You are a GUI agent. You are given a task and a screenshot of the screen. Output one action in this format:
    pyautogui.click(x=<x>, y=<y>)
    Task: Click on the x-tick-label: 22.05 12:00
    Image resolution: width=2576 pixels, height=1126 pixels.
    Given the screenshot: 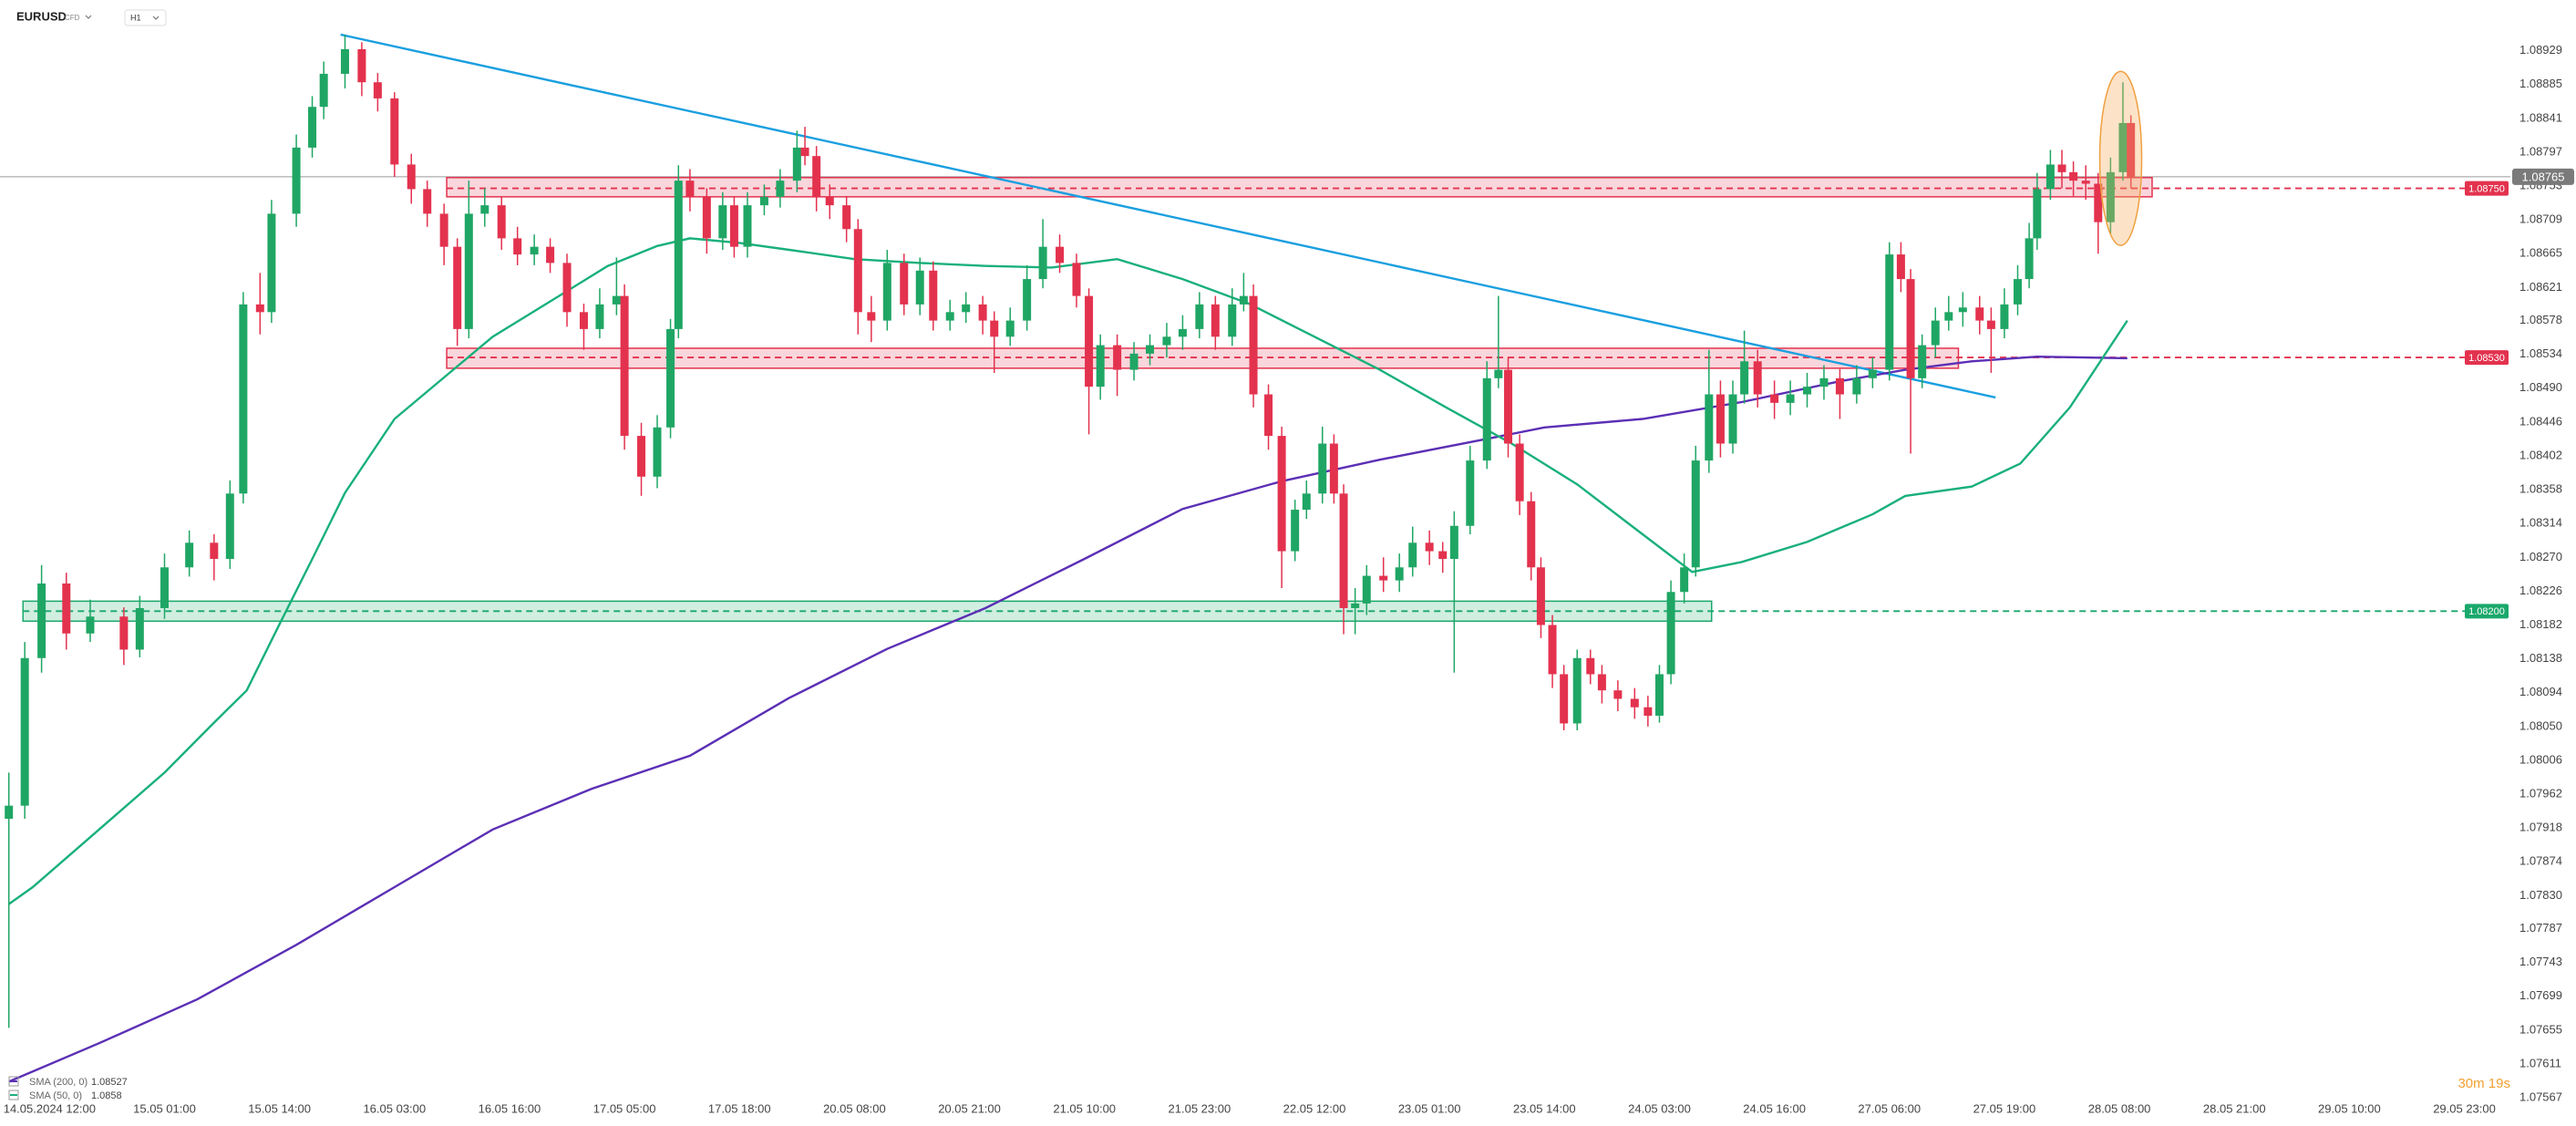 What is the action you would take?
    pyautogui.click(x=1314, y=1108)
    